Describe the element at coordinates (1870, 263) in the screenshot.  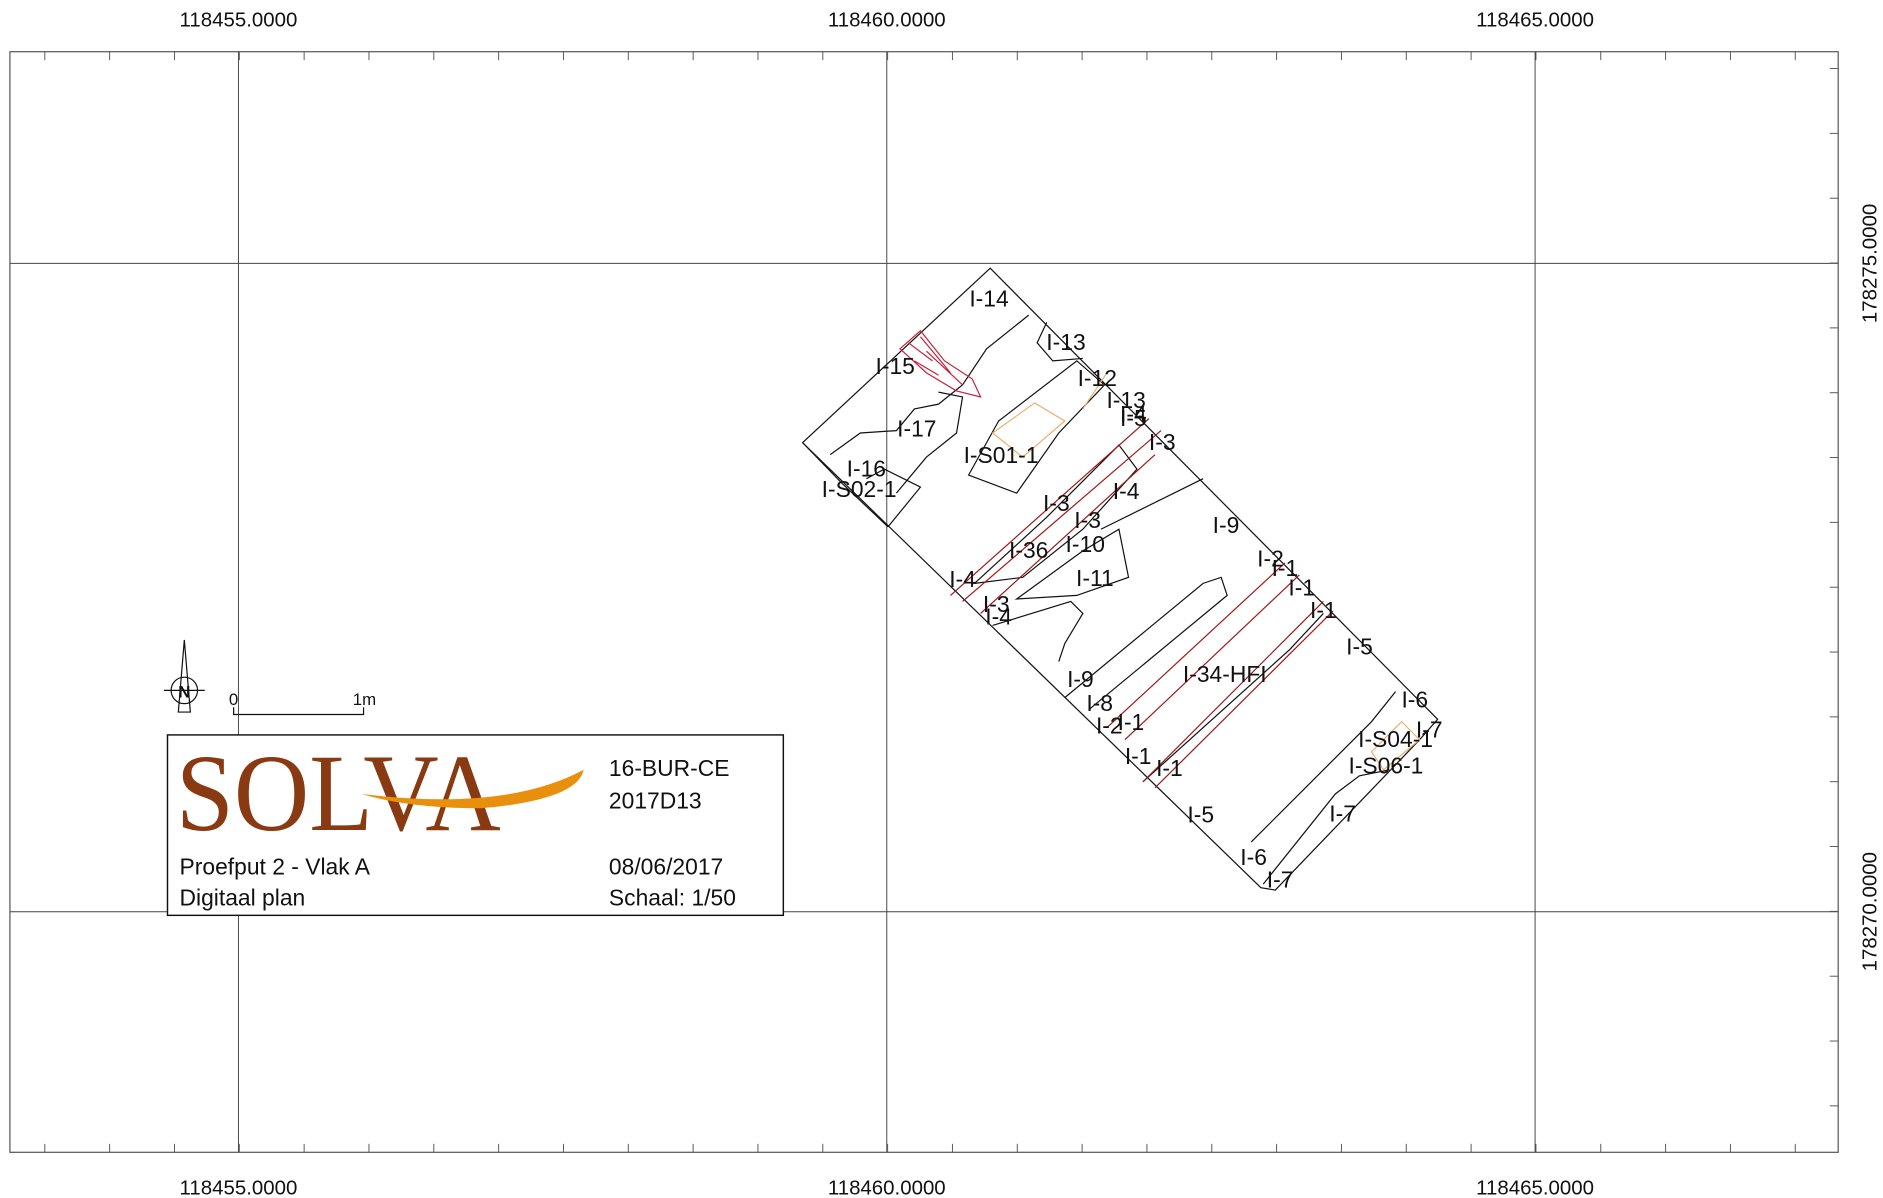
I see `y-coord-label: 178275.0000` at that location.